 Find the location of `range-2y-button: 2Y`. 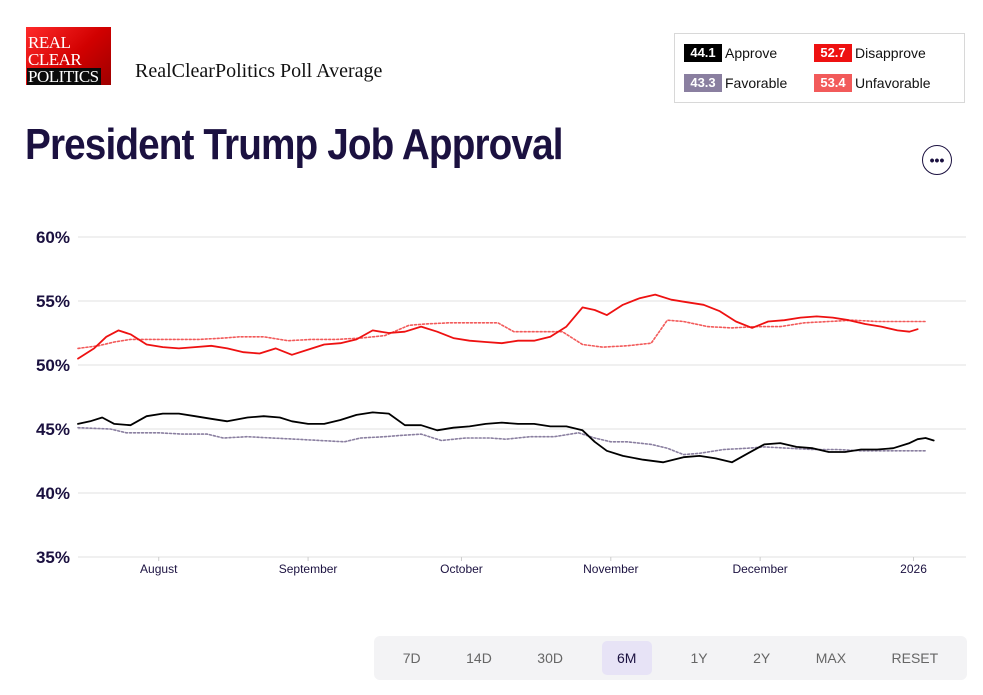

range-2y-button: 2Y is located at coordinates (762, 658).